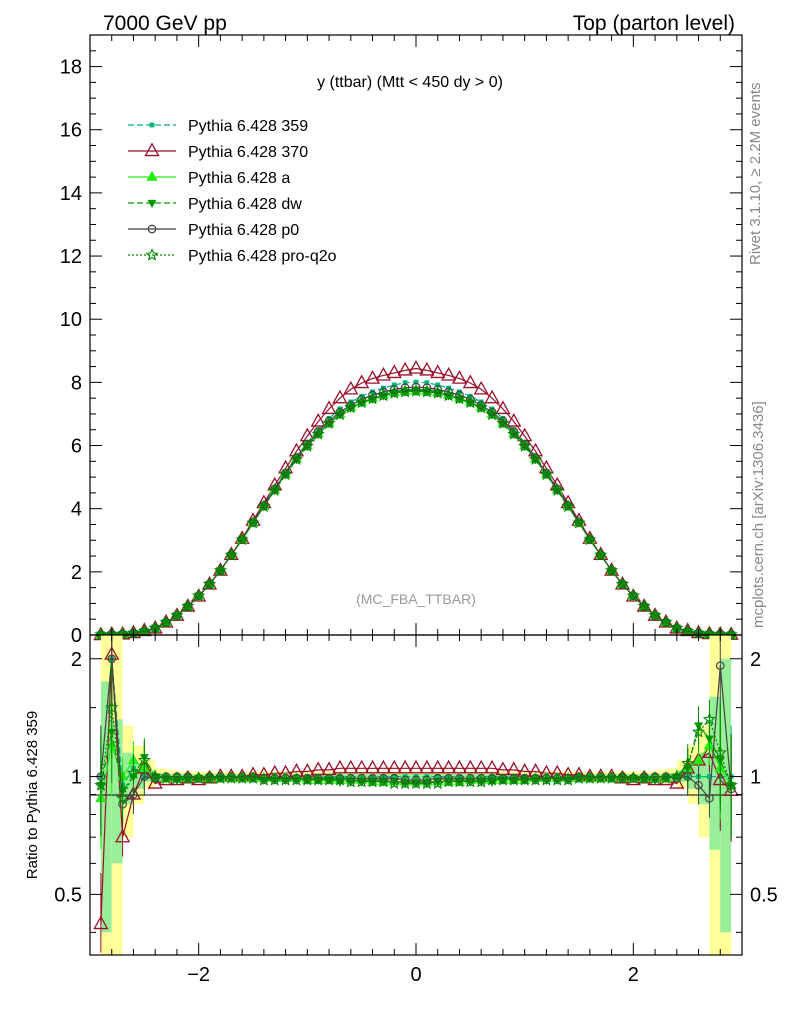  I want to click on ratio-ytick-label: 1, so click(76, 778).